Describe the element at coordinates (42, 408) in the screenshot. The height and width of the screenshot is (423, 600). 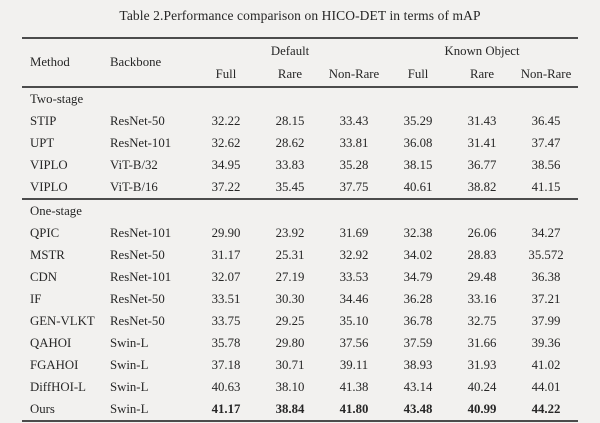
I see `method-cell: Ours` at that location.